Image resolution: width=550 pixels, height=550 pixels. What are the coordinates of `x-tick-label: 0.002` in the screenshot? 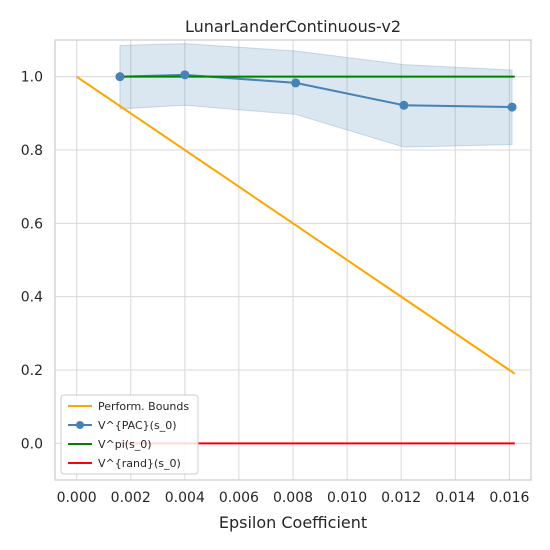 It's located at (131, 498).